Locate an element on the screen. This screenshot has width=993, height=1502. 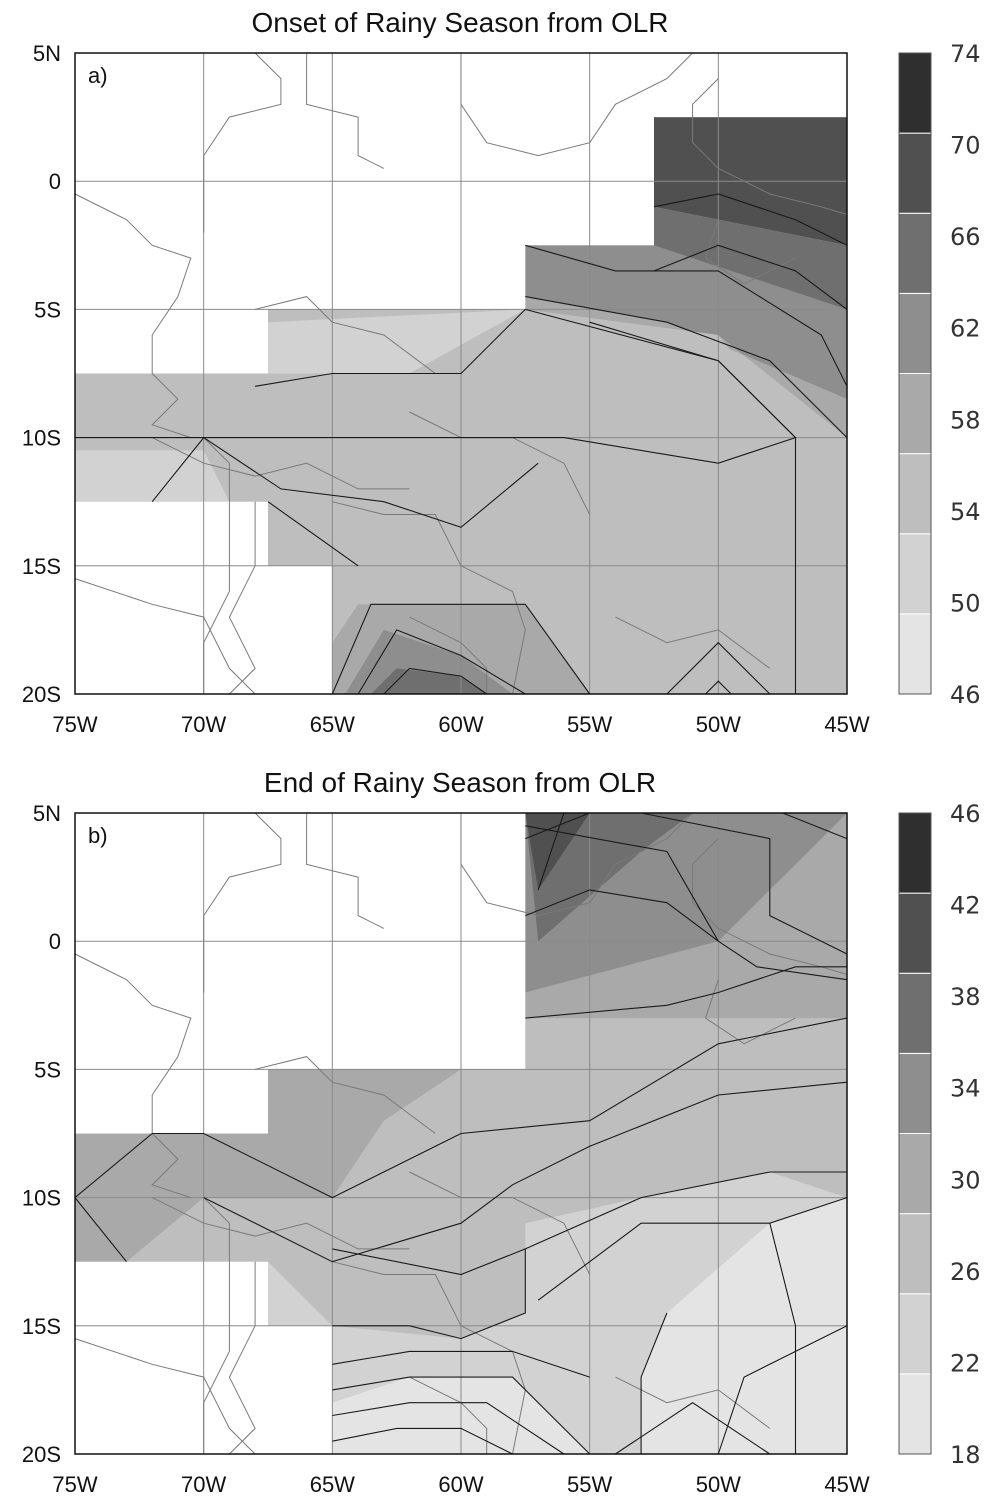
colorbar-tick-label: 38 is located at coordinates (965, 997).